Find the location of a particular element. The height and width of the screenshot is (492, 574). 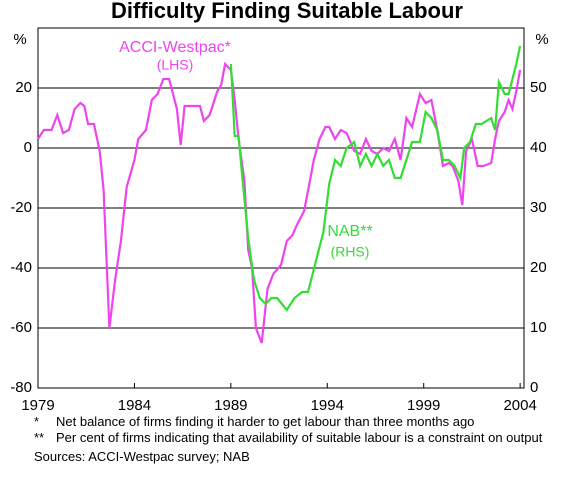

x-tick-label: 1999 is located at coordinates (423, 403).